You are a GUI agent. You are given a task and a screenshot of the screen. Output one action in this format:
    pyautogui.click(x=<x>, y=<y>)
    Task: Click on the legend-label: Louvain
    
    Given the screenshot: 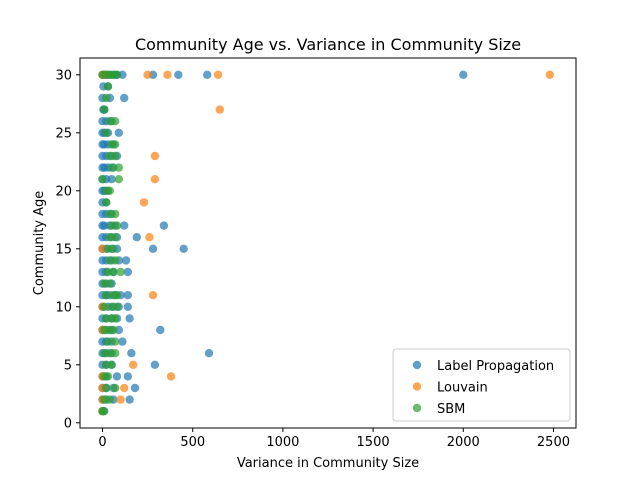 What is the action you would take?
    pyautogui.click(x=462, y=388)
    